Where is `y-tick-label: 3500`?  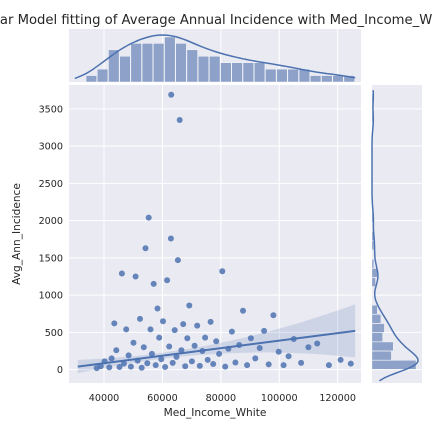
y-tick-label: 3500 is located at coordinates (51, 109).